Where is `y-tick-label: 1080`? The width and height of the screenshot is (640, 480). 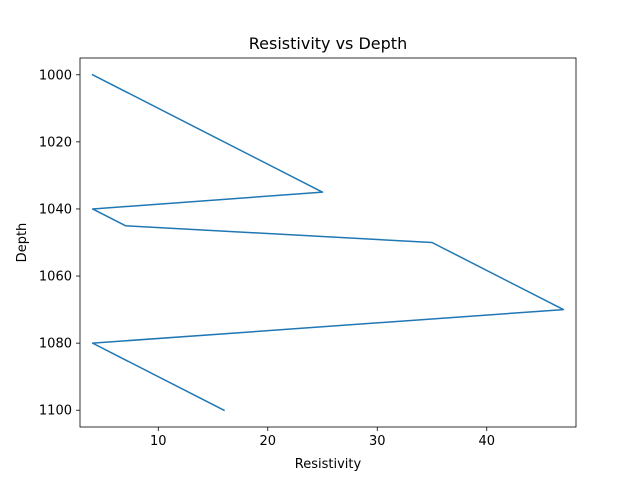 y-tick-label: 1080 is located at coordinates (55, 344).